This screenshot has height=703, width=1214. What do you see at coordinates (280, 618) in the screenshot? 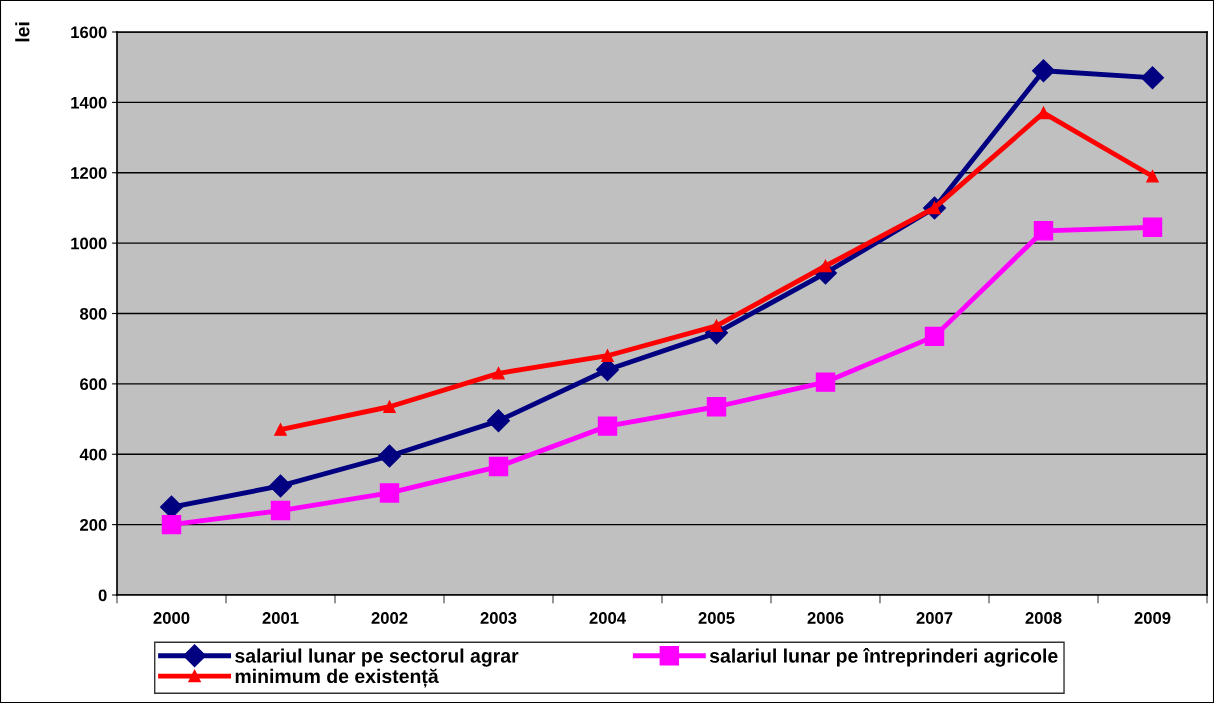
I see `x-tick-label: 2001` at bounding box center [280, 618].